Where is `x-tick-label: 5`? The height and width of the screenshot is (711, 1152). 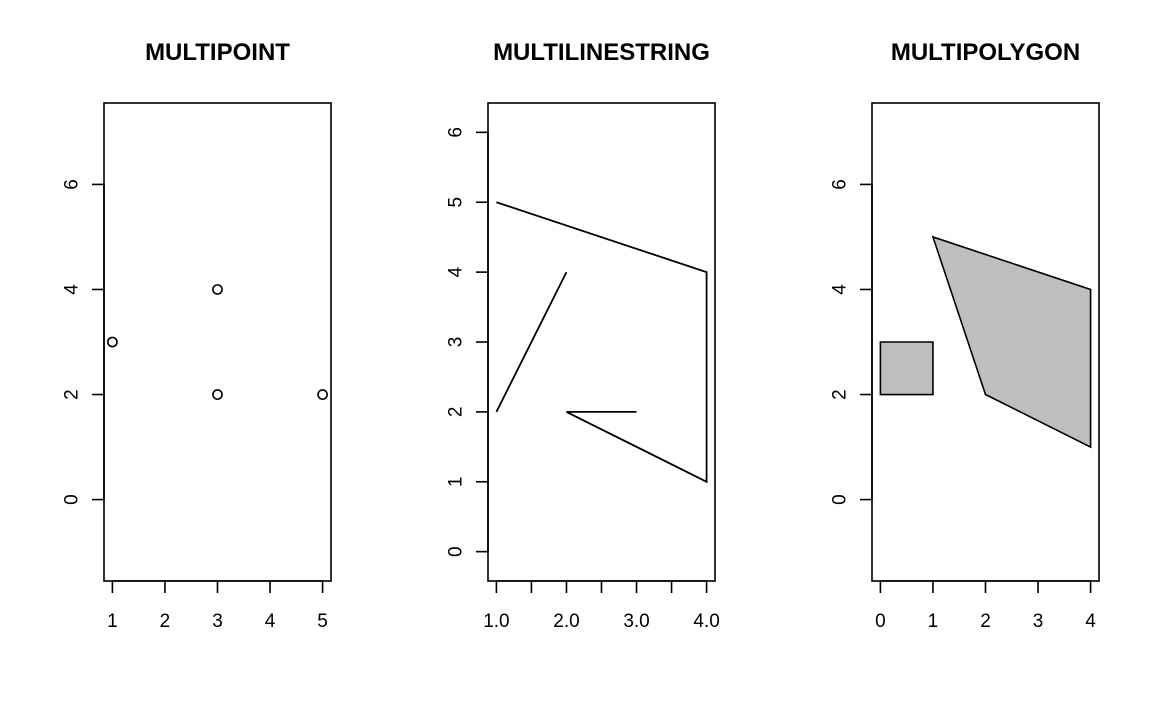
x-tick-label: 5 is located at coordinates (322, 621).